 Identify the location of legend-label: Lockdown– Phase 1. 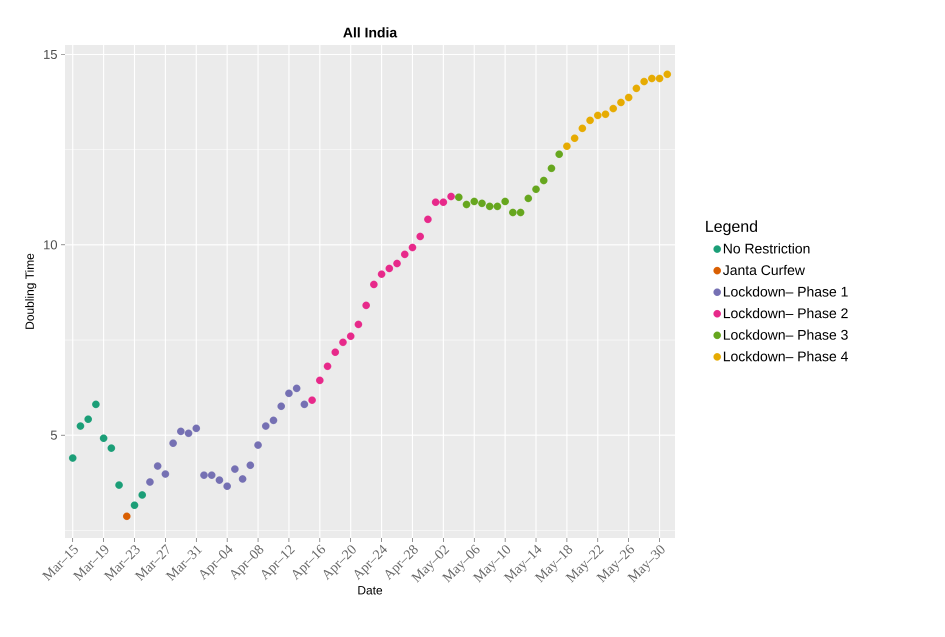
(786, 291).